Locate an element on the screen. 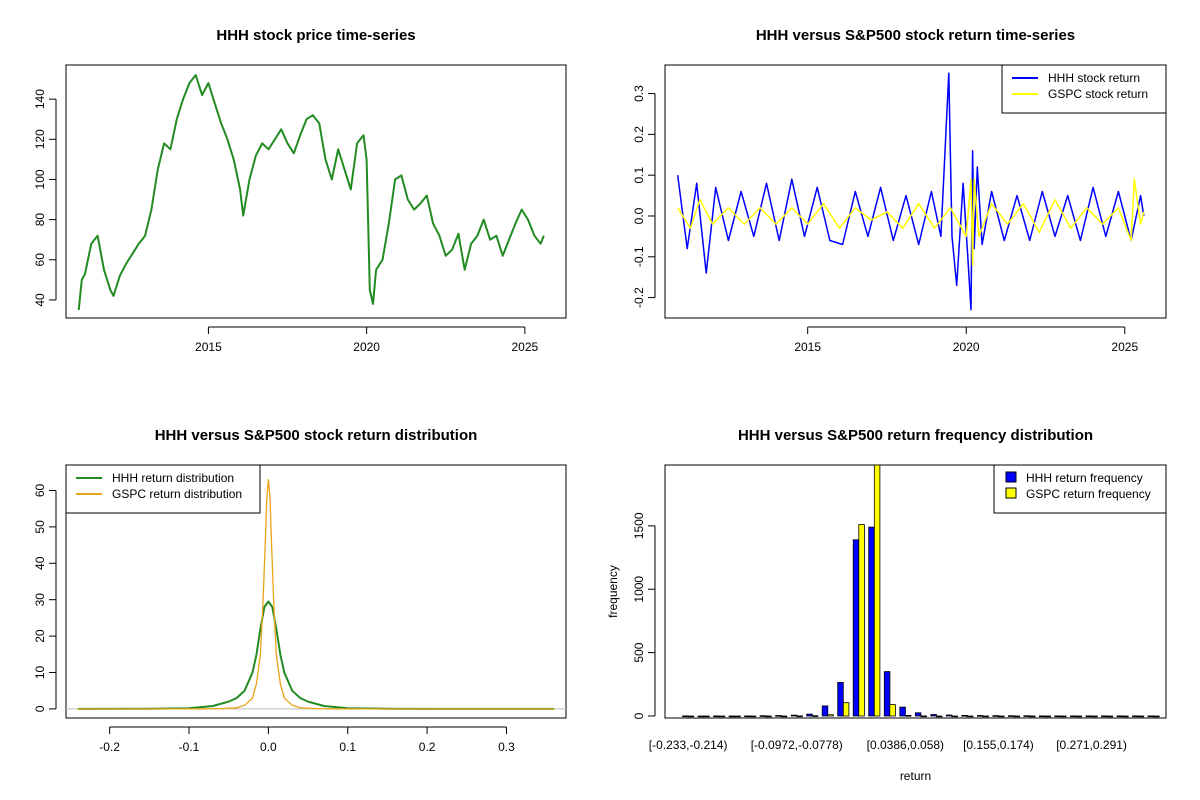  legend-label: HHH stock return is located at coordinates (1094, 78).